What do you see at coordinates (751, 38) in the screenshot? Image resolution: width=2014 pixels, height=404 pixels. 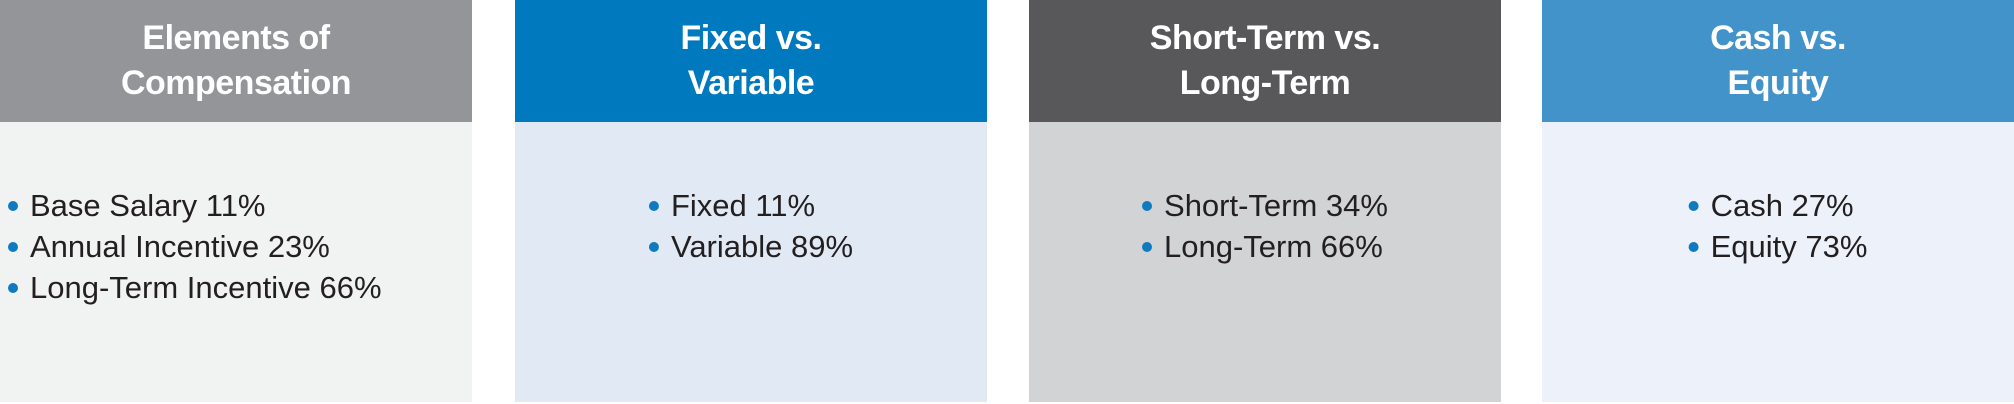 I see `panel-title-line: Fixed vs.` at bounding box center [751, 38].